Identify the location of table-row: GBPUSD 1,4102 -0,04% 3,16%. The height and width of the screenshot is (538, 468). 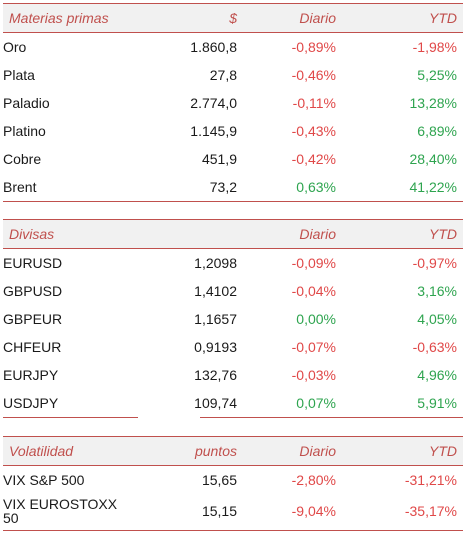
(233, 291).